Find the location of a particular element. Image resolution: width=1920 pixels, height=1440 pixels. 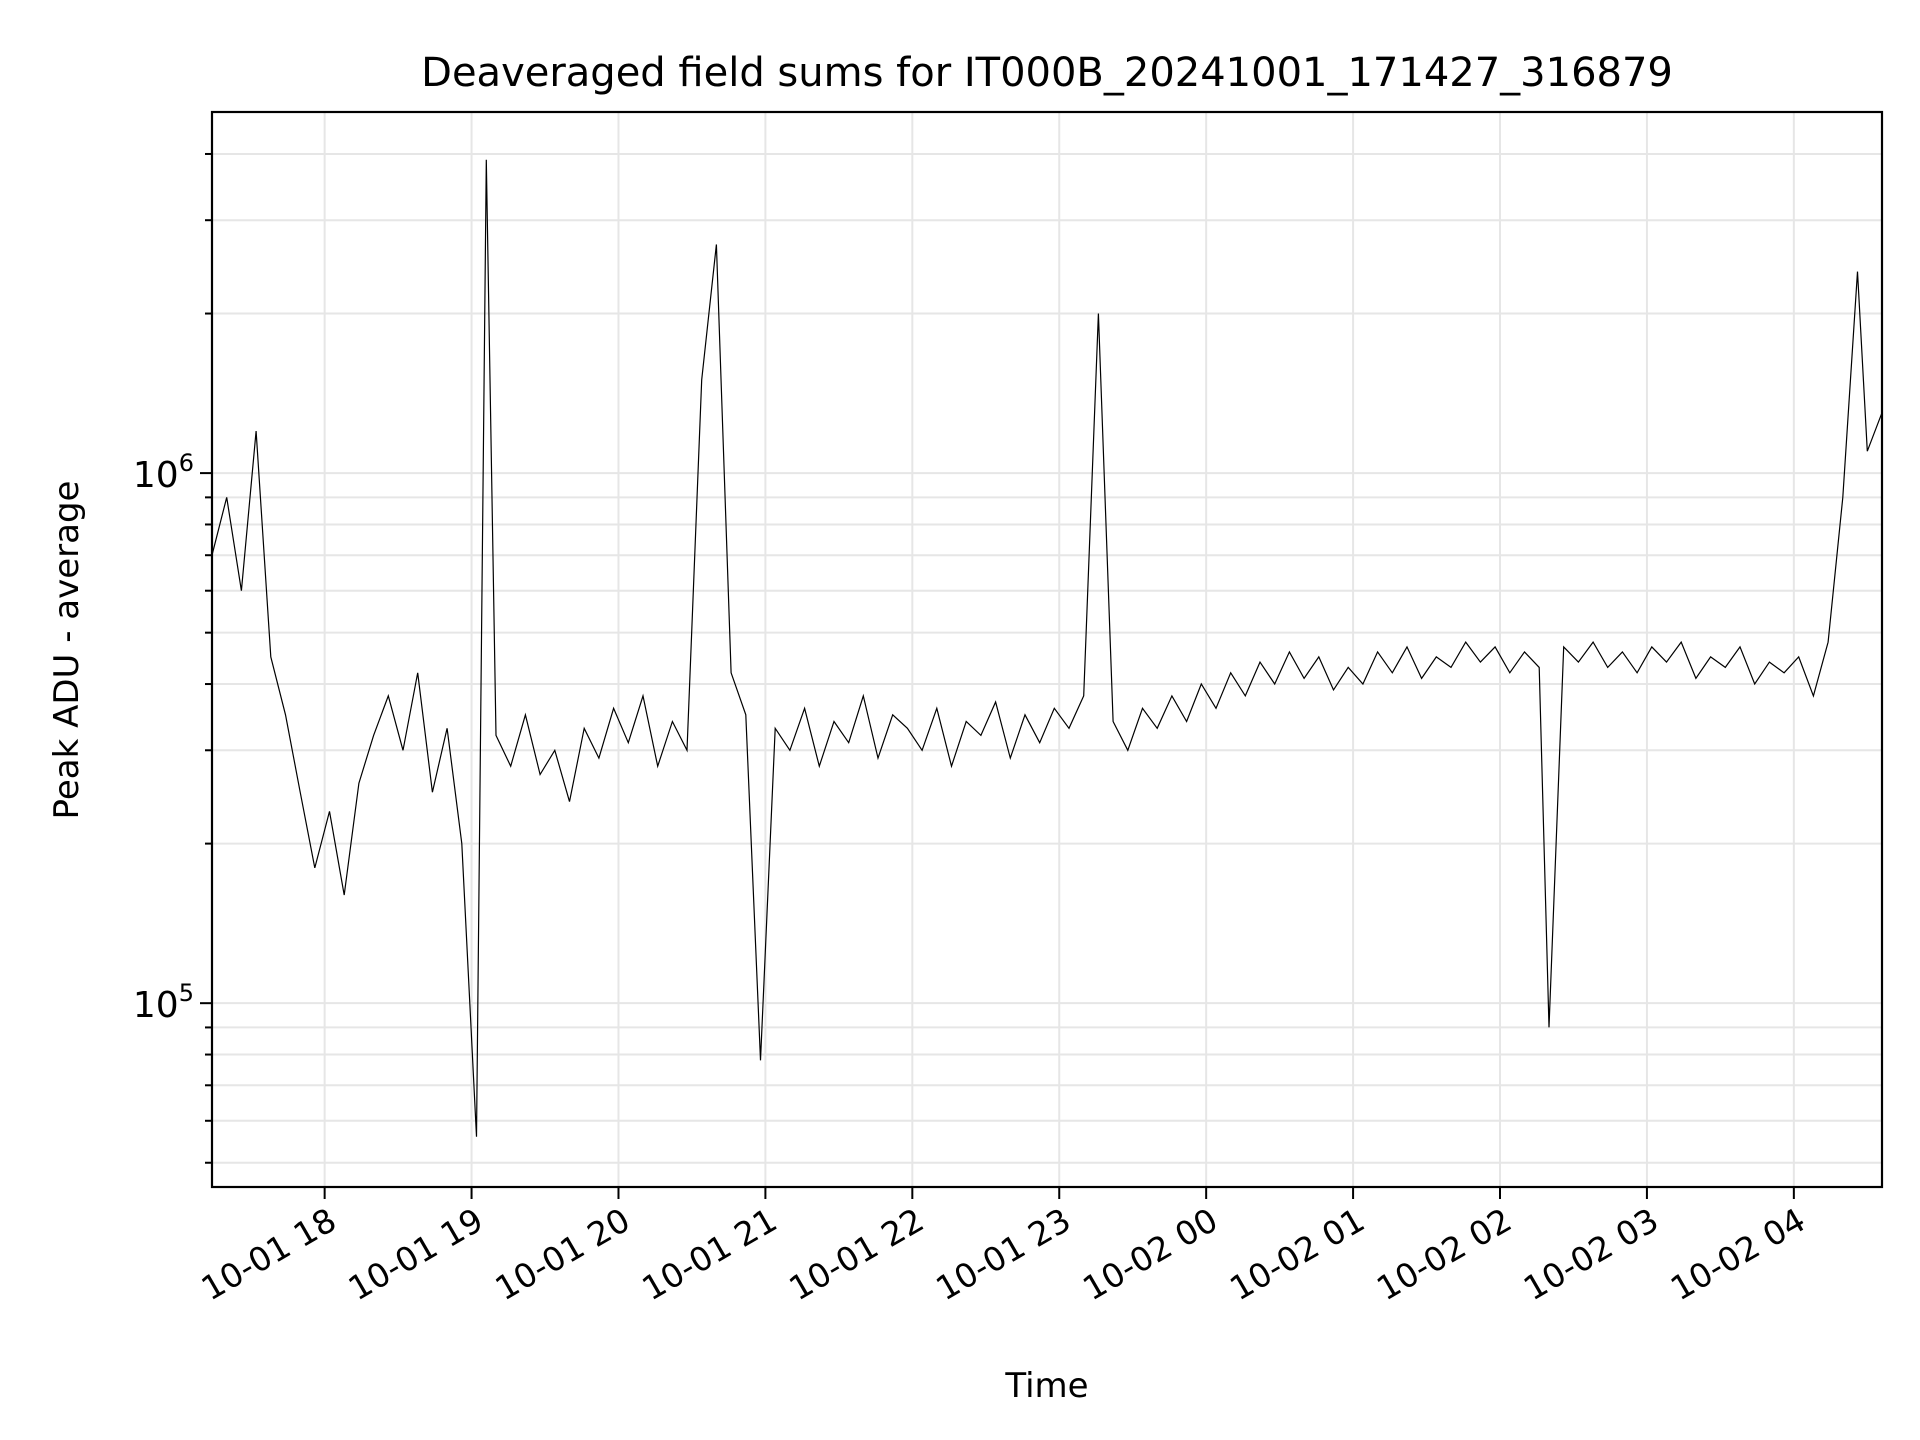

y-axis-label: Peak ADU - average is located at coordinates (67, 650).